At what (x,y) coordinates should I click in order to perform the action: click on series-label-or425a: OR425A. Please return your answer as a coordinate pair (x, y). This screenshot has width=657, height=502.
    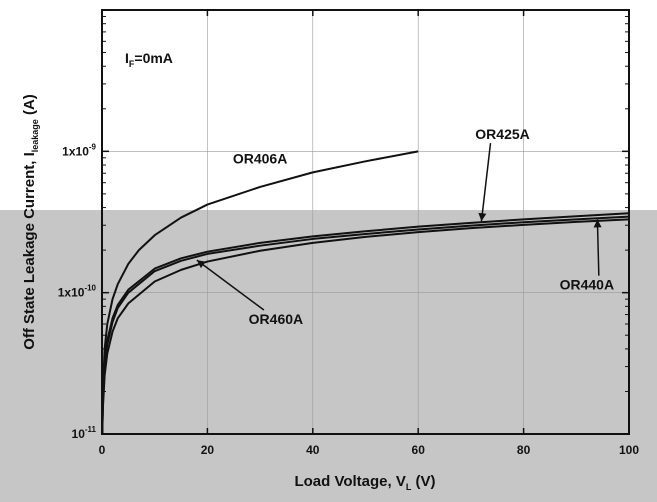
    Looking at the image, I should click on (502, 134).